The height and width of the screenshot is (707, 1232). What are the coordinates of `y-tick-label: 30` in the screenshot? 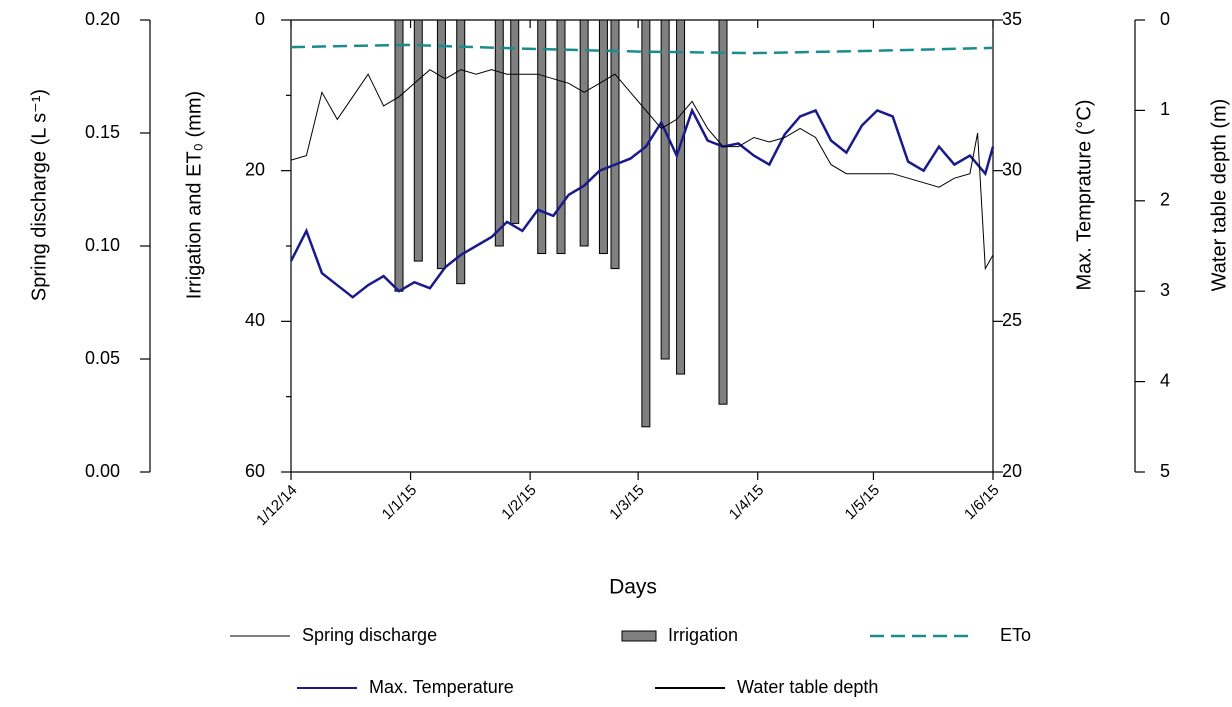 It's located at (1012, 169).